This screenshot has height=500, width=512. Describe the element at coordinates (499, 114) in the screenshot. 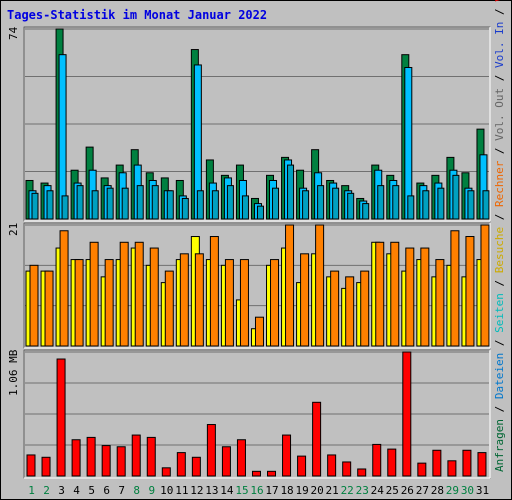

I see `legend-part: Vol. Out` at that location.